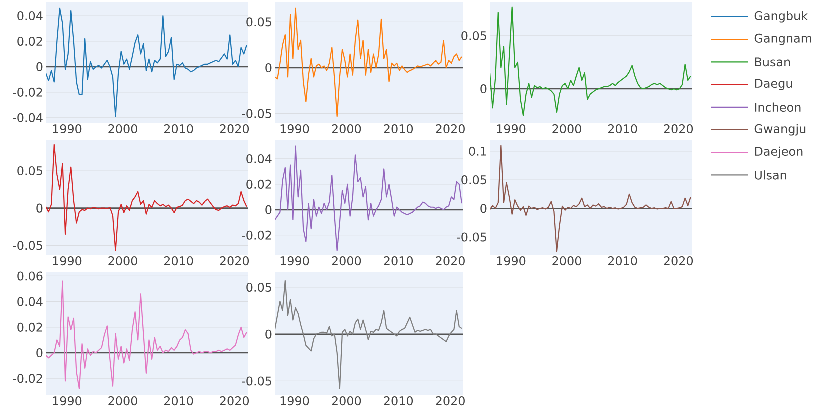 Image resolution: width=827 pixels, height=412 pixels. What do you see at coordinates (28, 117) in the screenshot?
I see `y-tick-label: -0.04` at bounding box center [28, 117].